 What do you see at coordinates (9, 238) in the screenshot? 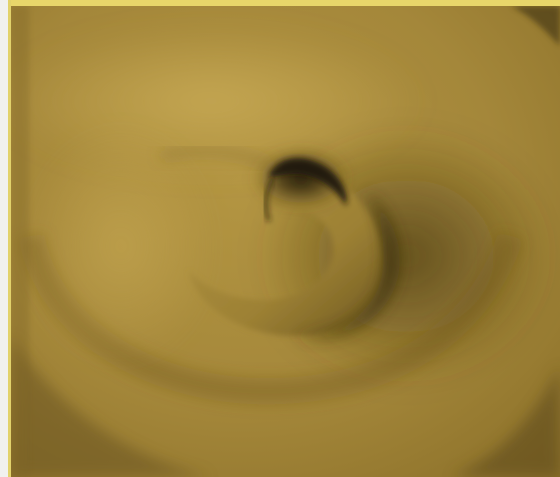
I see `left-border-accent` at bounding box center [9, 238].